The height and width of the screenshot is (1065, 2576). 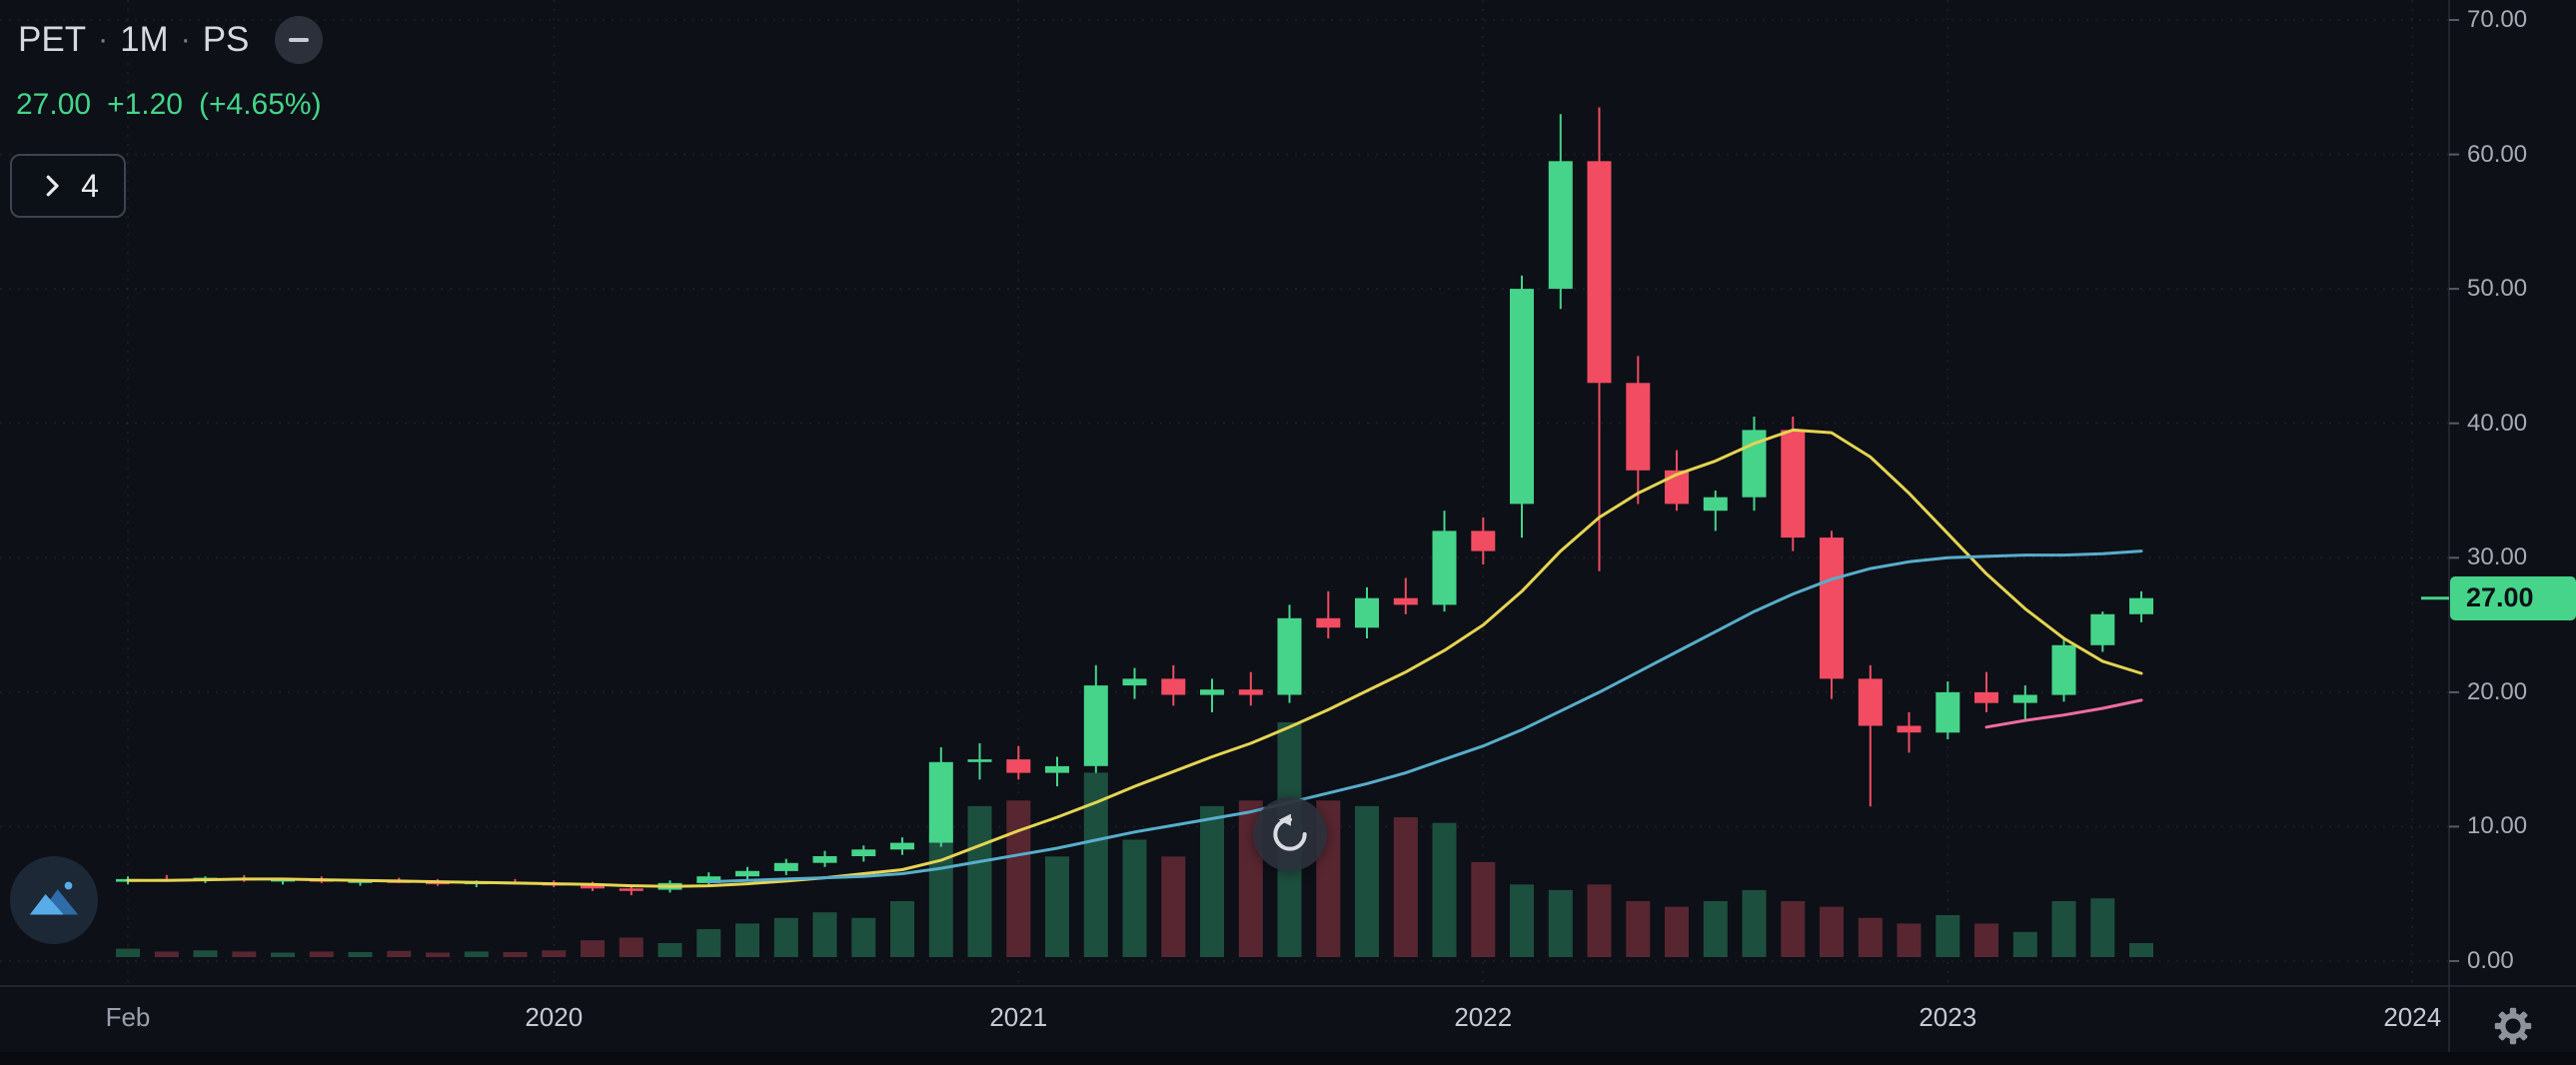 What do you see at coordinates (2497, 557) in the screenshot?
I see `price-scale-label: 30.00` at bounding box center [2497, 557].